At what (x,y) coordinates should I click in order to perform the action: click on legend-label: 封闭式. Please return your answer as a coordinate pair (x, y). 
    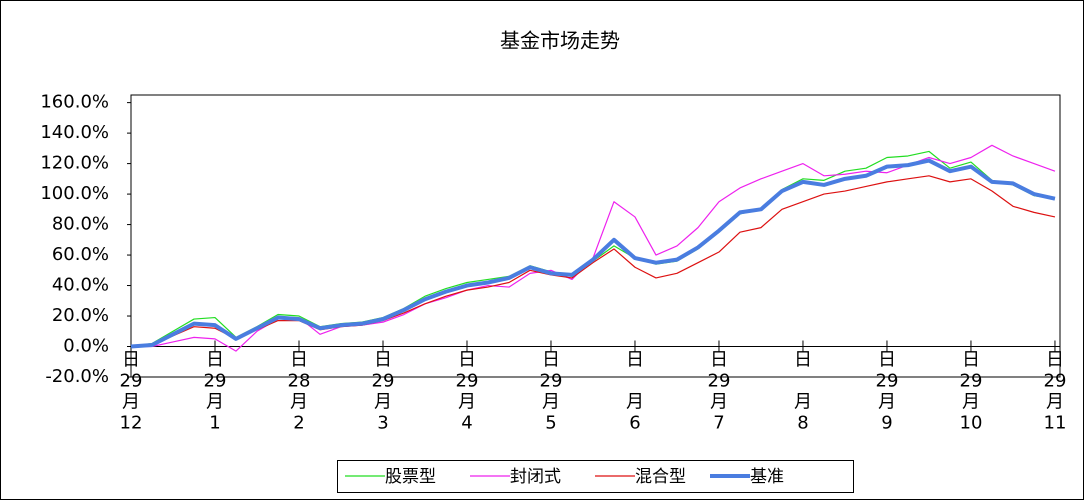
    Looking at the image, I should click on (535, 477).